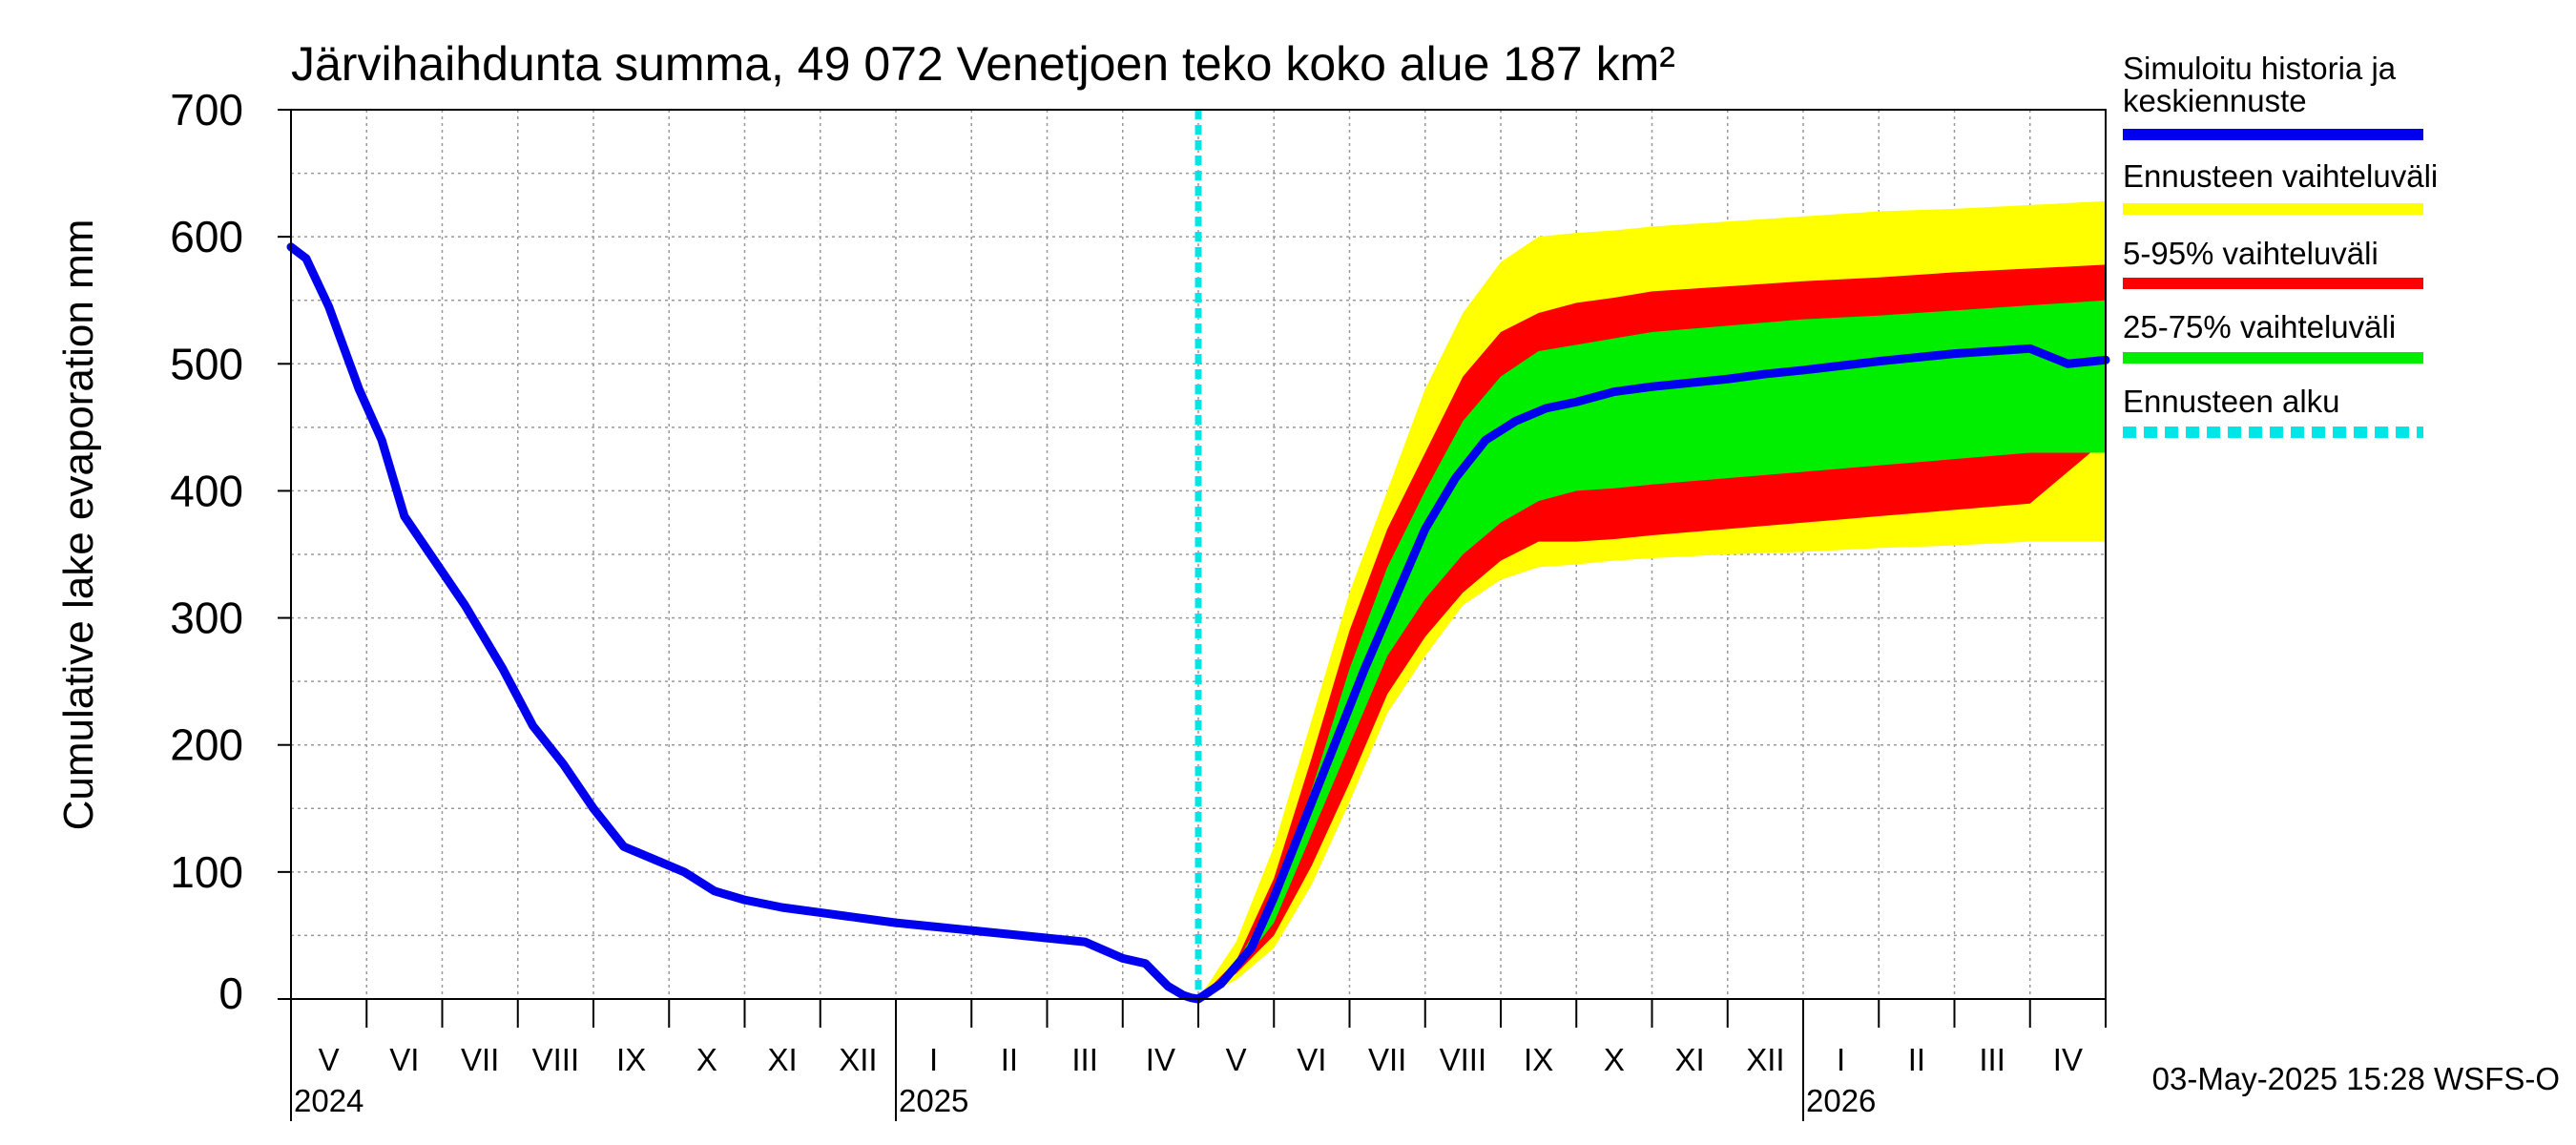  What do you see at coordinates (206, 872) in the screenshot?
I see `y-tick-label: 100` at bounding box center [206, 872].